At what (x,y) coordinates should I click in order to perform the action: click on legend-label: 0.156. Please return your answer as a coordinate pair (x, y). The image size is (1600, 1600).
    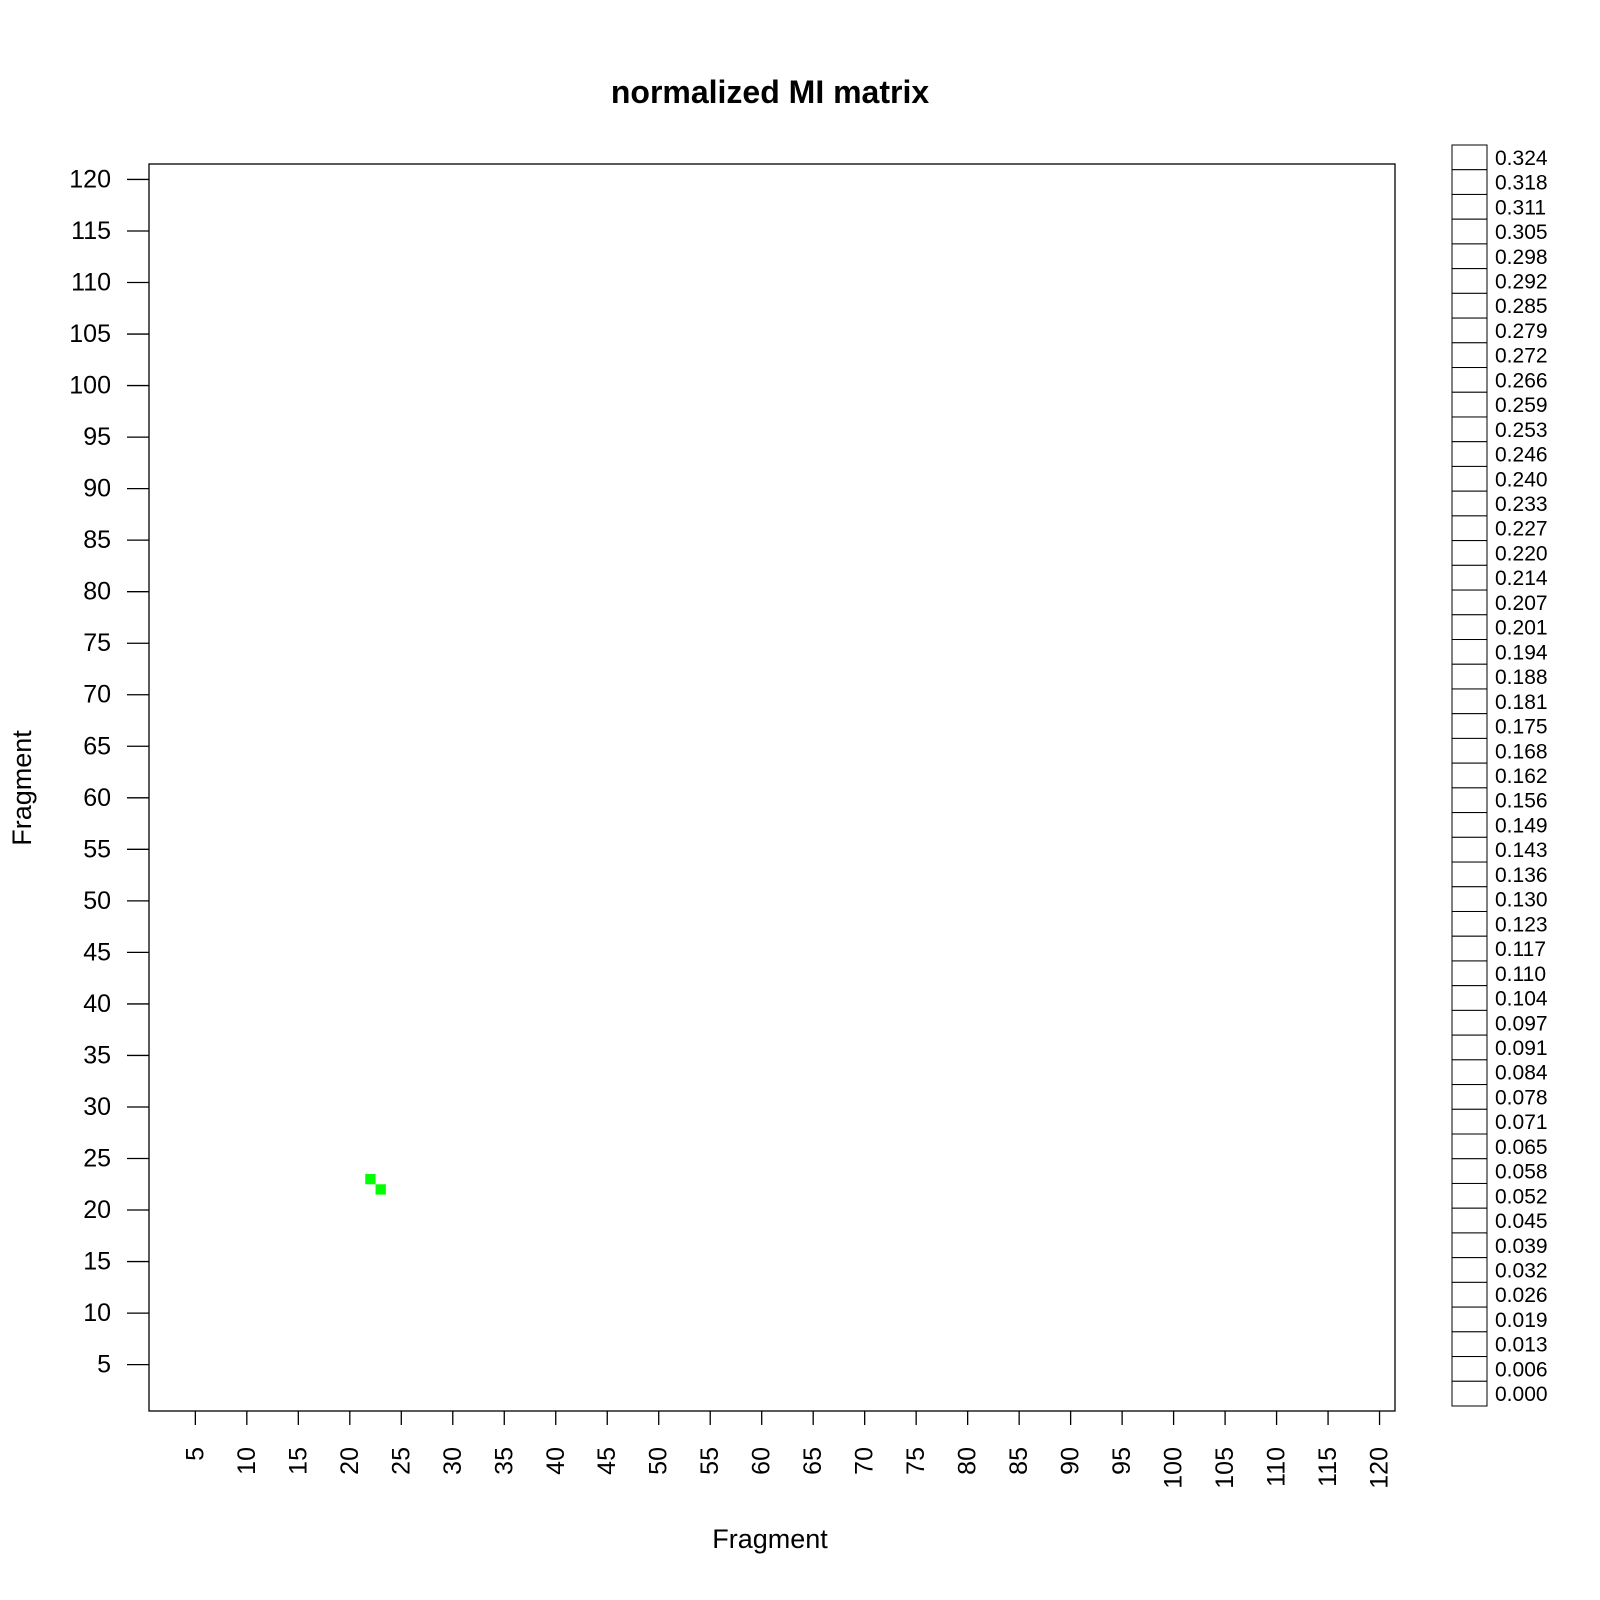
    Looking at the image, I should click on (1521, 801).